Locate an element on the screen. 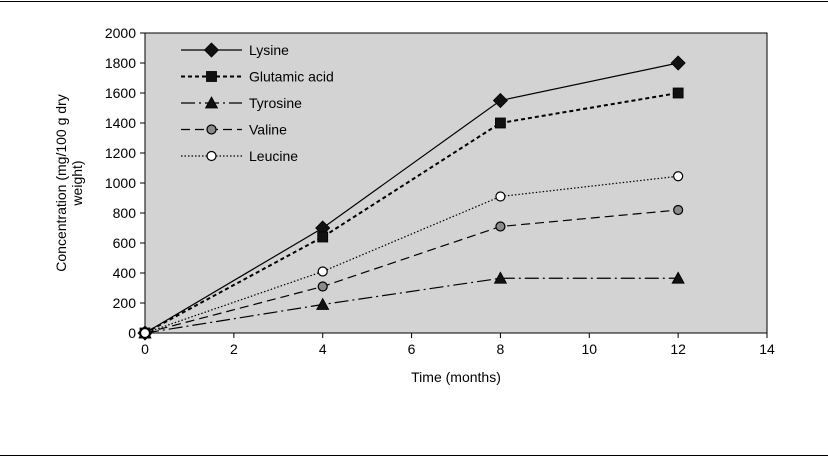 This screenshot has height=458, width=828. y-tick-label: 600 is located at coordinates (125, 243).